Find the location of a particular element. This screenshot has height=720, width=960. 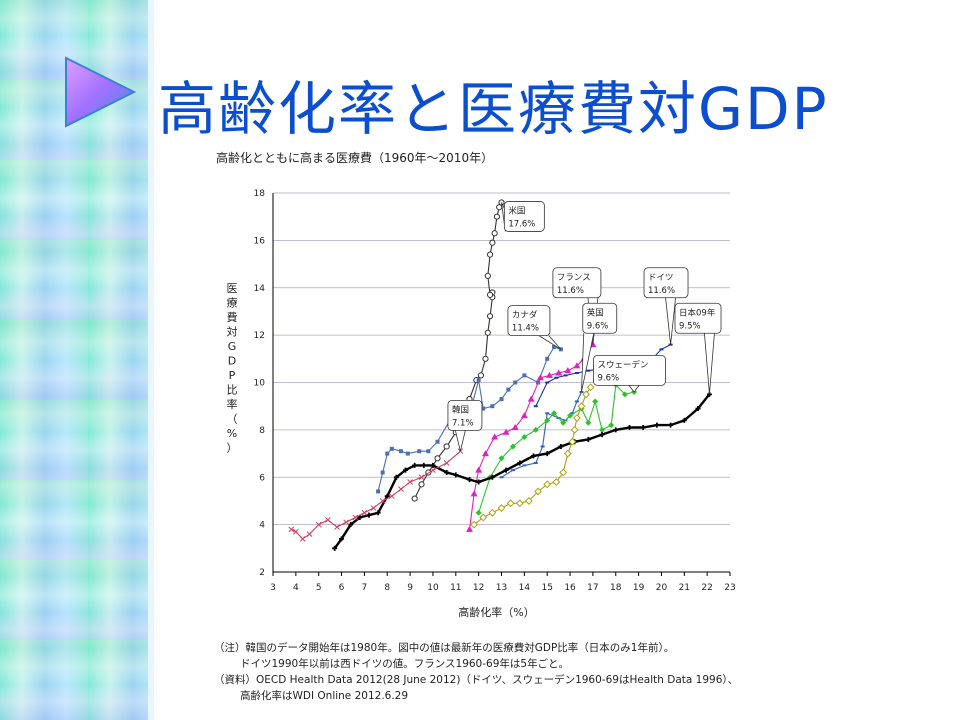

y-tick-label: 6 is located at coordinates (262, 478).